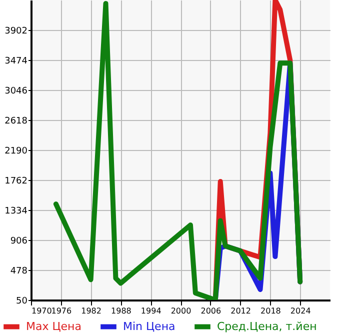  Describe the element at coordinates (16, 181) in the screenshot. I see `y-tick-label: 1762` at that location.